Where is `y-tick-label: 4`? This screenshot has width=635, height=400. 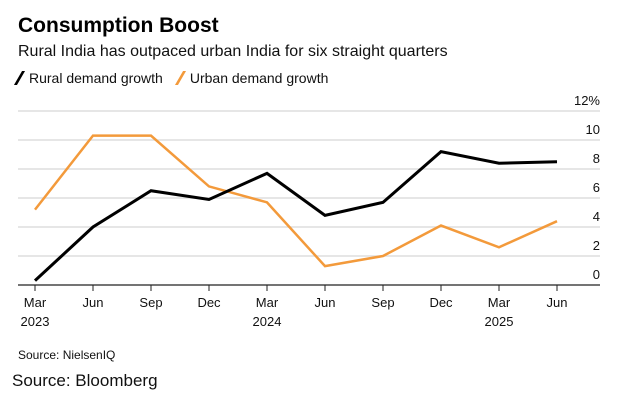 y-tick-label: 4 is located at coordinates (596, 216).